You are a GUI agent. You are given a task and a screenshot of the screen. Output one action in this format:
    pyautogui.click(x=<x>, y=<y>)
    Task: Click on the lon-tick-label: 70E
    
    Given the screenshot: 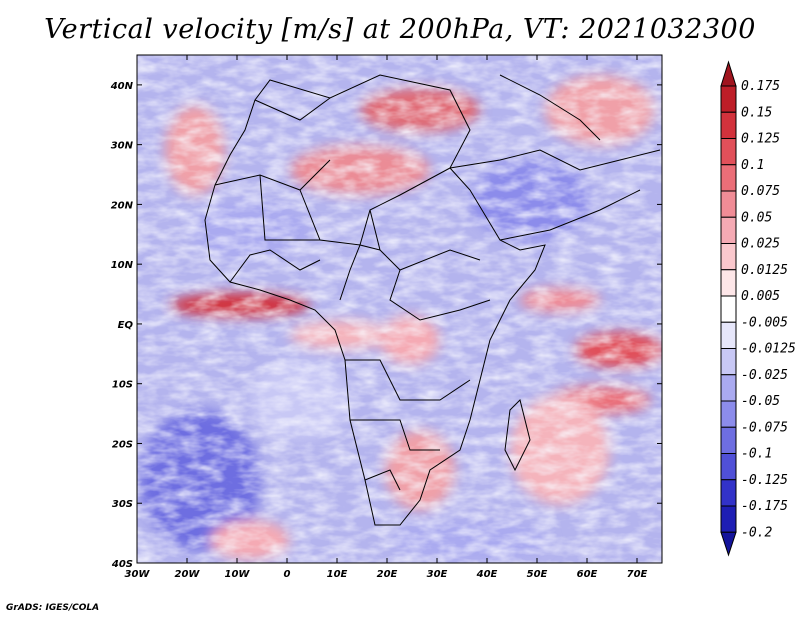 What is the action you would take?
    pyautogui.click(x=637, y=574)
    